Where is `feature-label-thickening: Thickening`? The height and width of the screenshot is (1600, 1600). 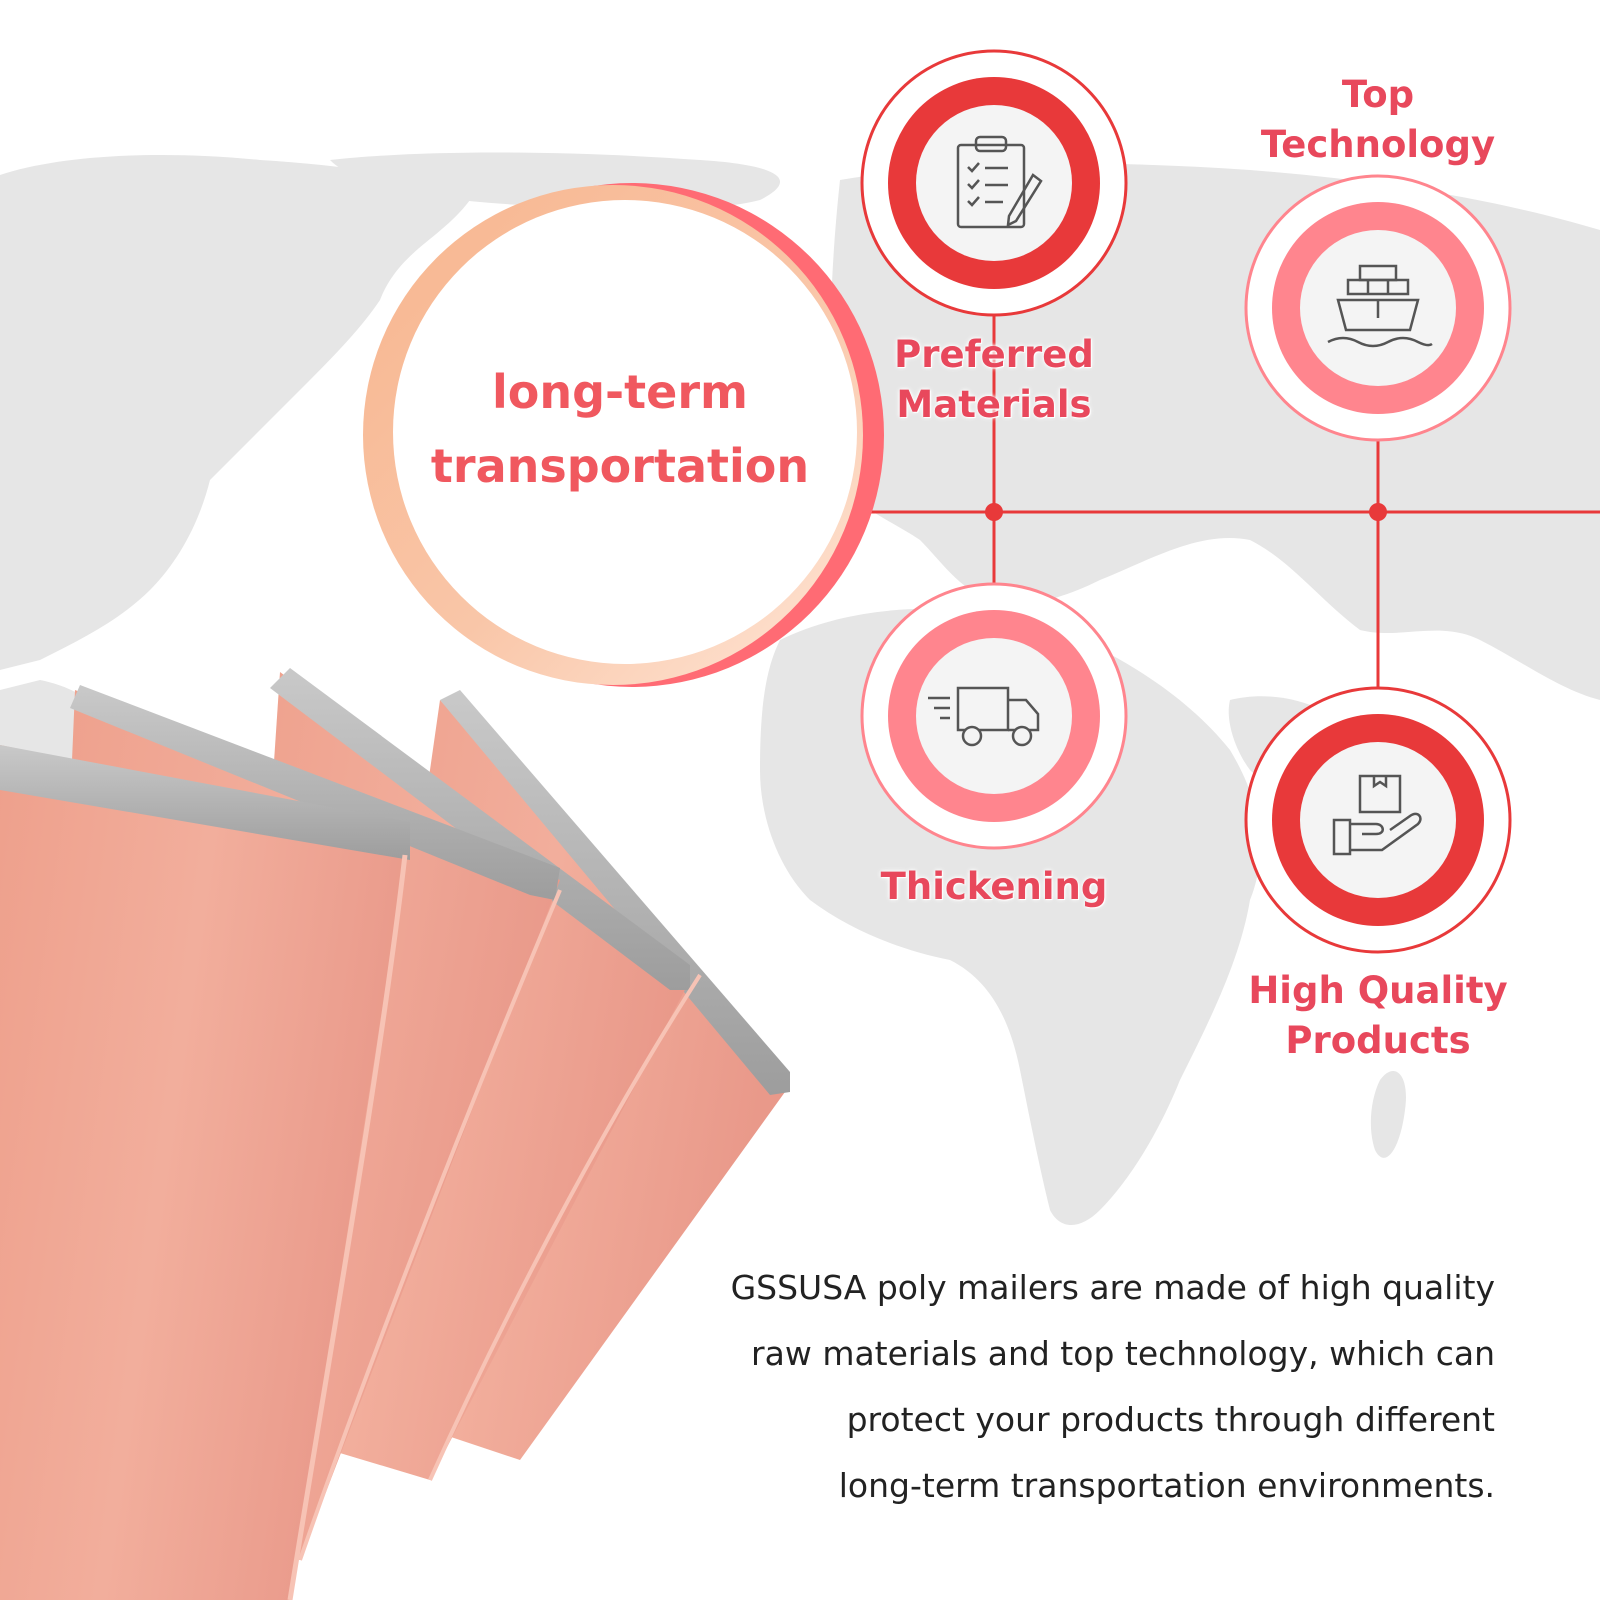 feature-label-thickening: Thickening is located at coordinates (994, 887).